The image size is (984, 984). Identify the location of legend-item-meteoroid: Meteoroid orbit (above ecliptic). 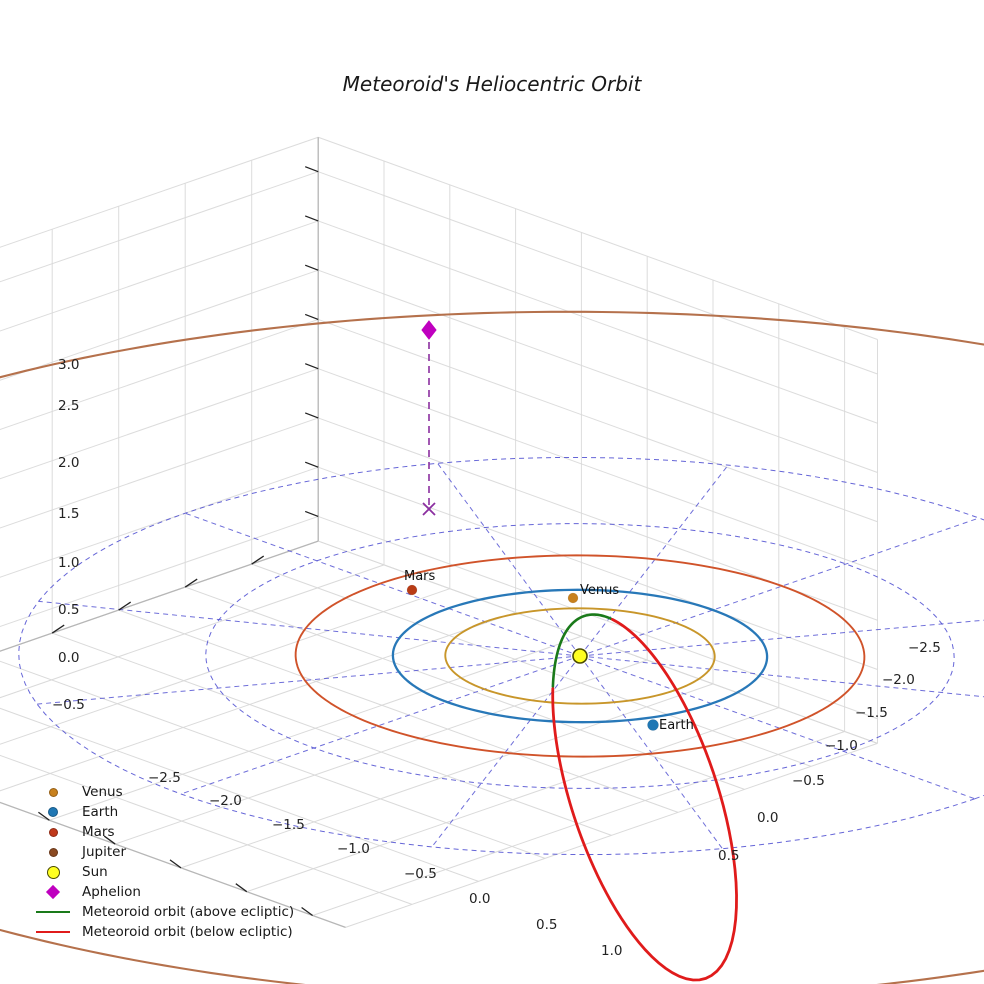
(180, 912).